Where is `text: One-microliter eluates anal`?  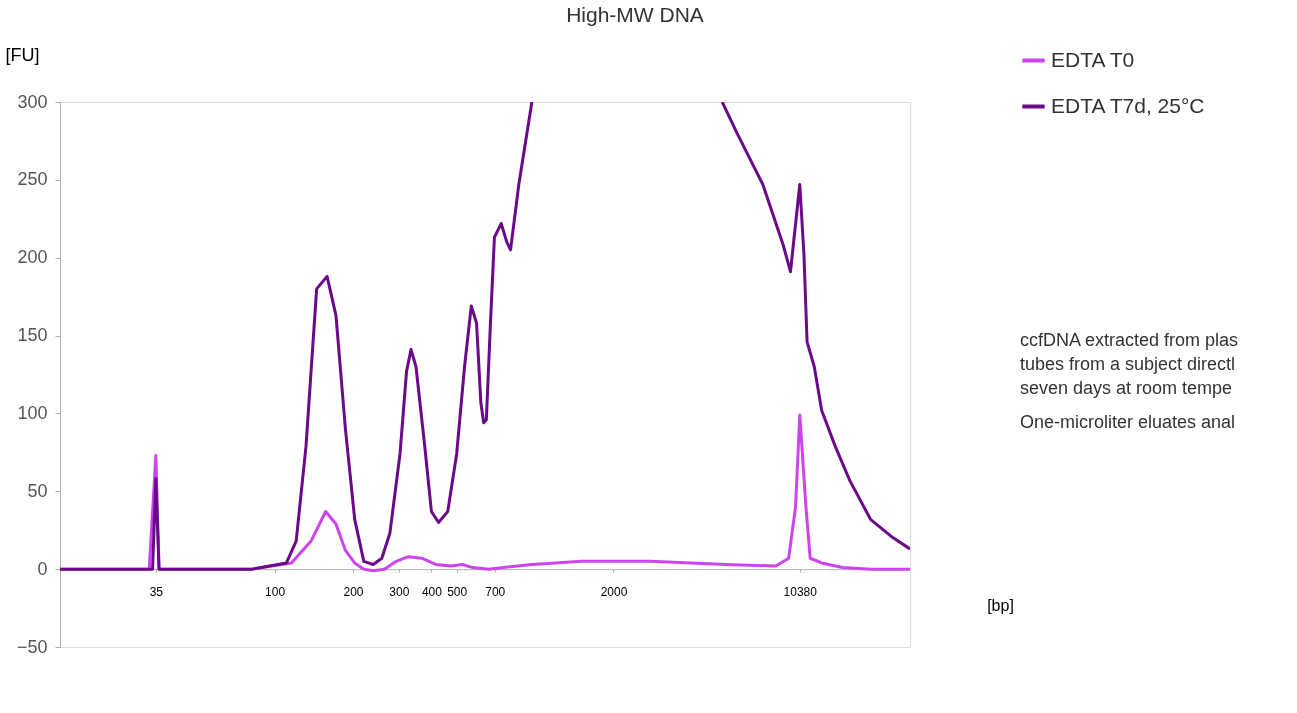 text: One-microliter eluates anal is located at coordinates (1128, 422).